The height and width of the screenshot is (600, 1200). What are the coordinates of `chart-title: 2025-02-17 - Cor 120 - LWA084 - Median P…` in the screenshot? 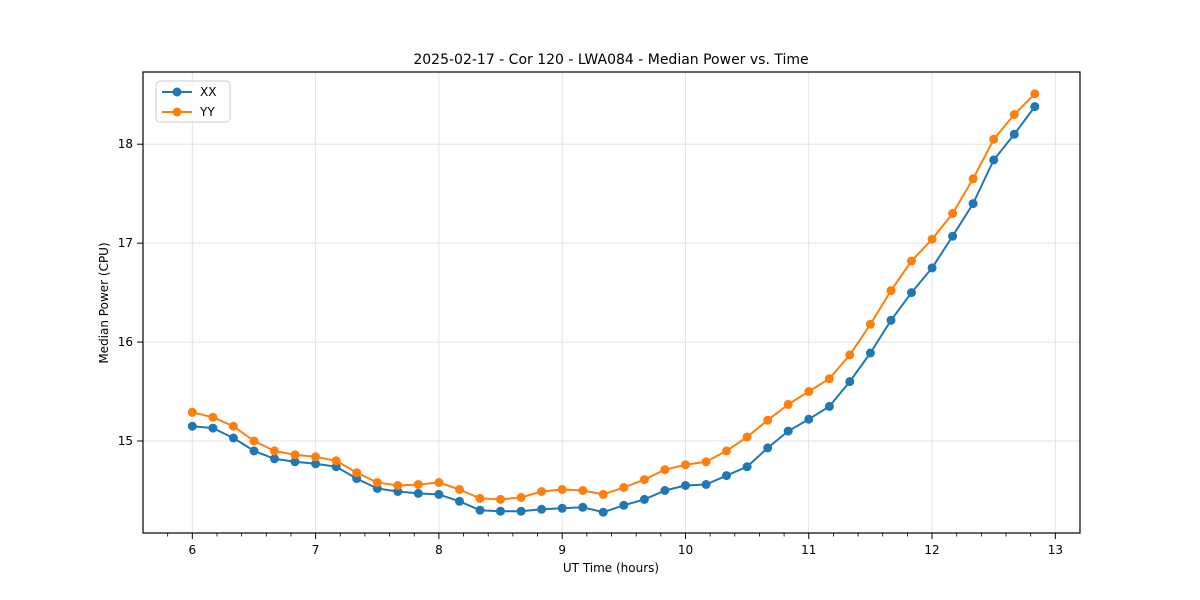 It's located at (610, 60).